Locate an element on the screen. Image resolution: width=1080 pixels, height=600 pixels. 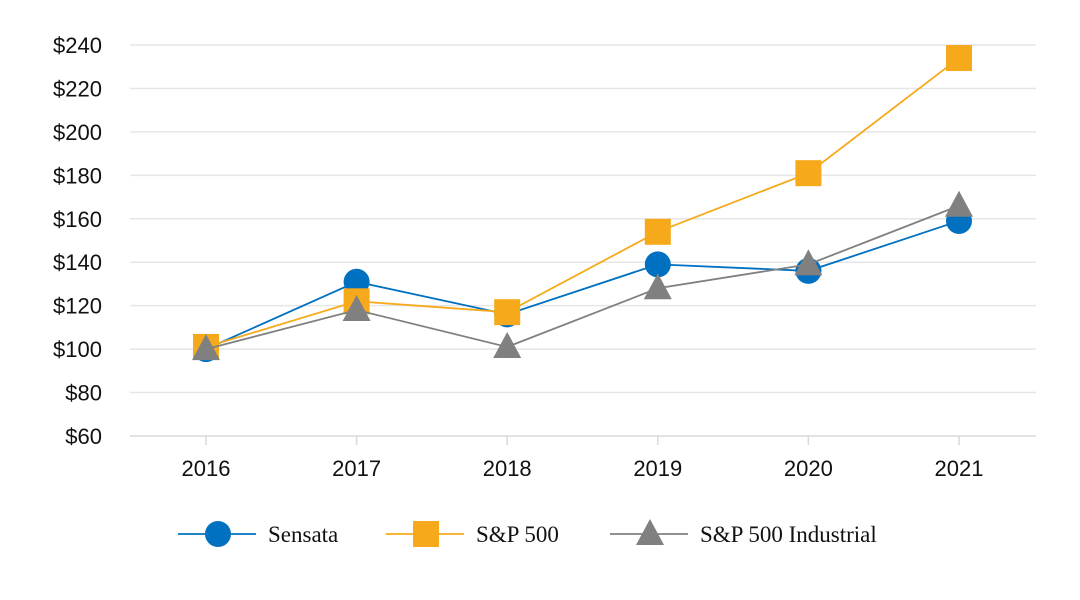
legend-label: S&P 500 Industrial is located at coordinates (788, 534).